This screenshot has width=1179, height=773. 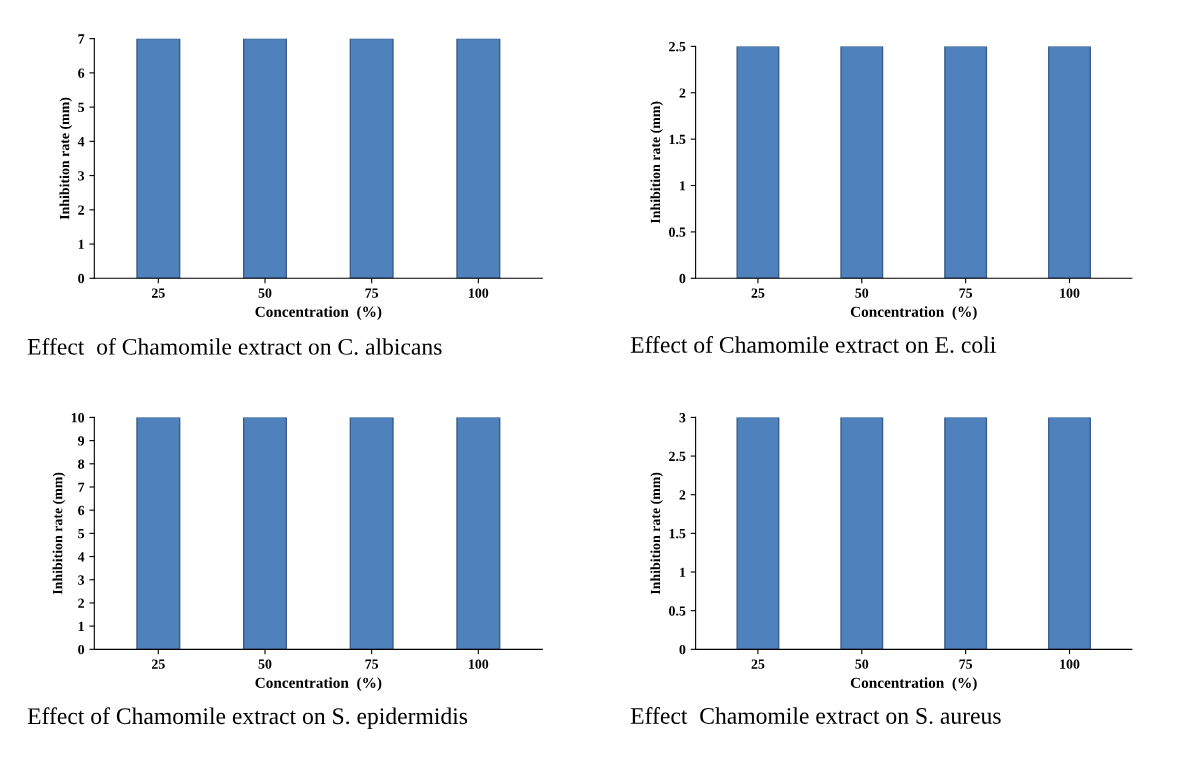 What do you see at coordinates (81, 464) in the screenshot?
I see `y-tick-label: 8` at bounding box center [81, 464].